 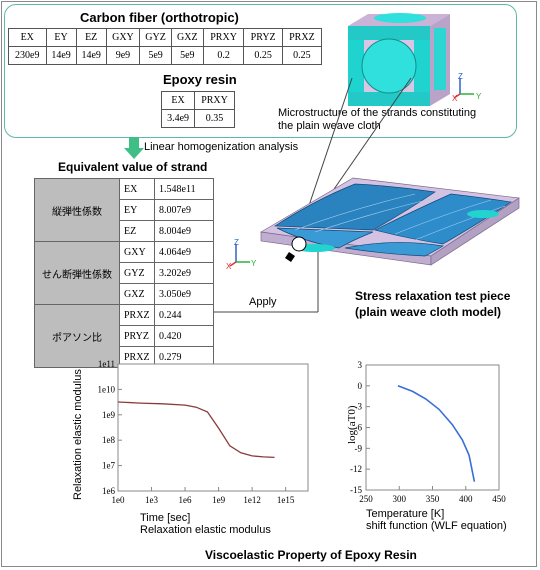 I want to click on chart2-subtitle: shift function (WLF equation), so click(x=436, y=526).